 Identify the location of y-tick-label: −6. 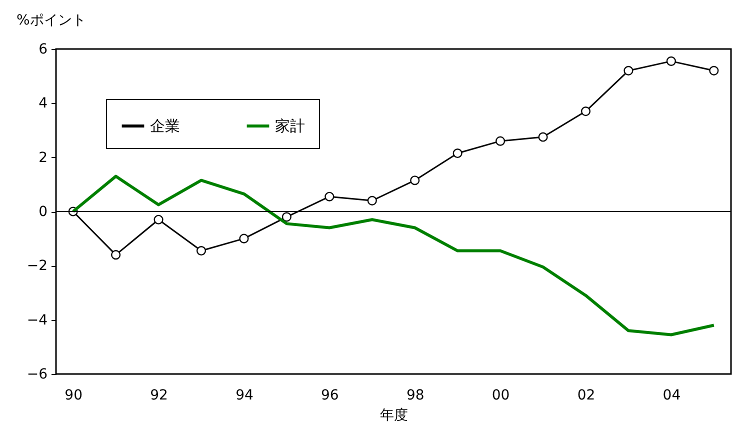
(37, 374).